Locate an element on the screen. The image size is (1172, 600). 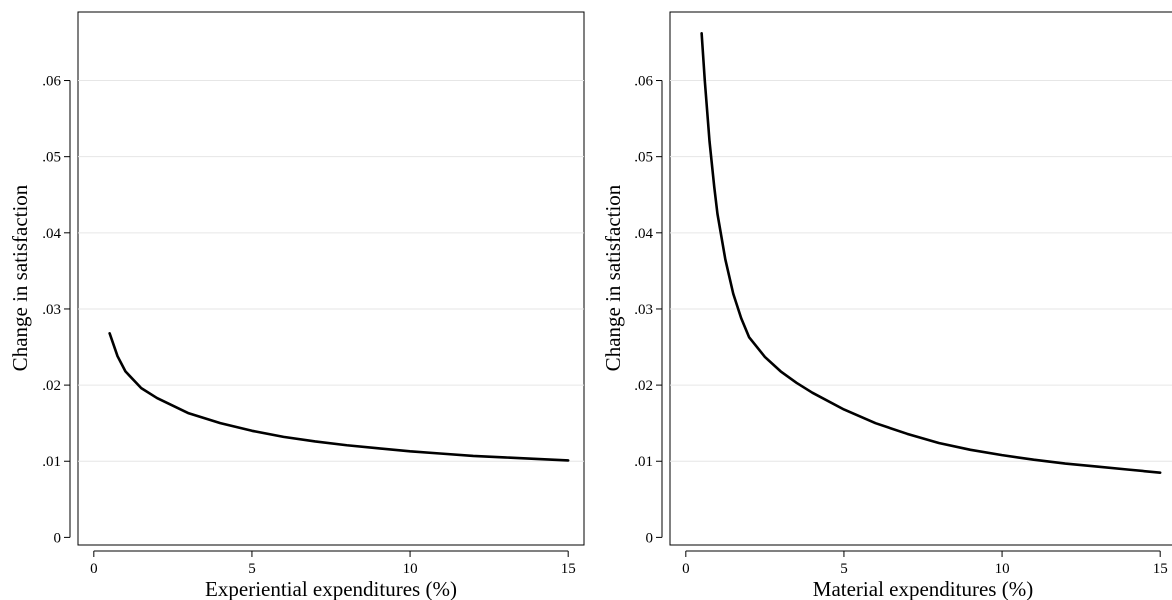
series-layer is located at coordinates (339, 397).